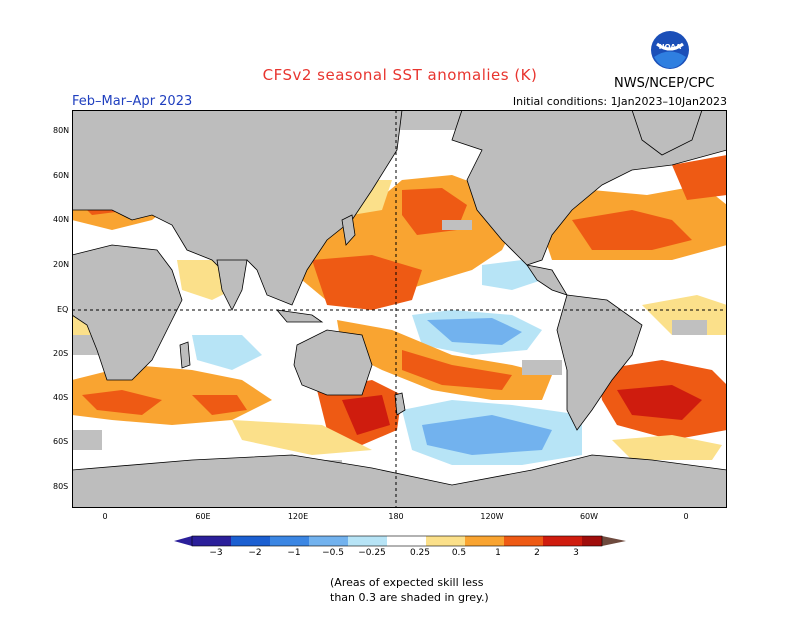 The height and width of the screenshot is (618, 800). I want to click on south-america-landmass, so click(599, 362).